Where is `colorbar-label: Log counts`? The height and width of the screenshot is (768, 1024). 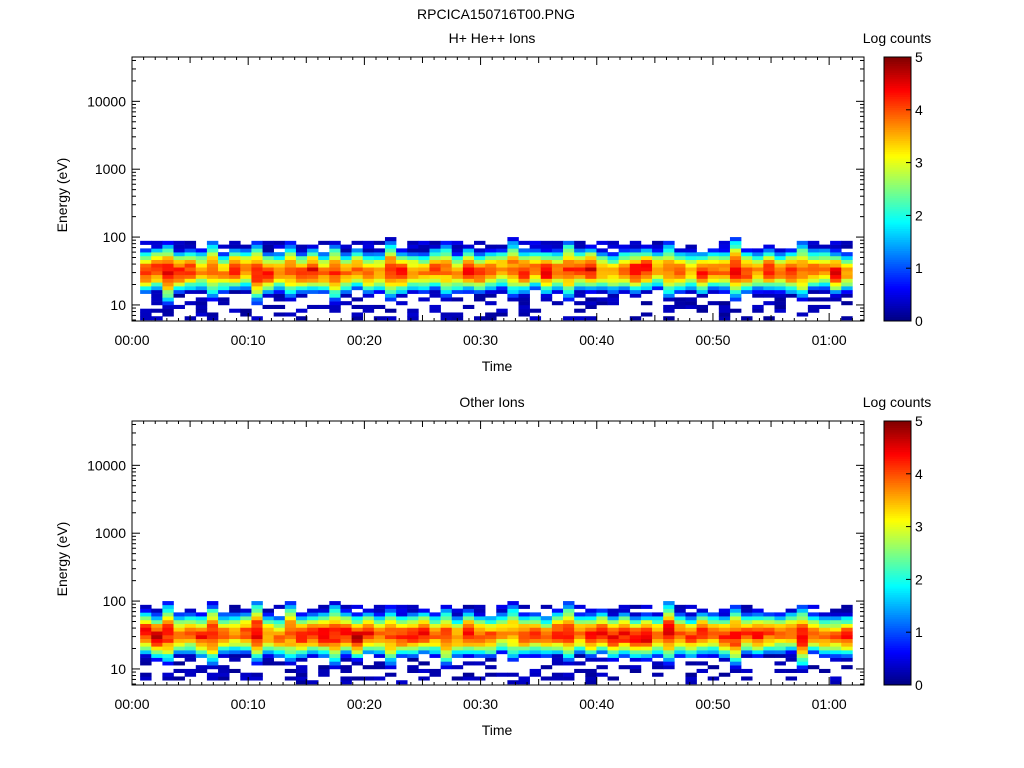
colorbar-label: Log counts is located at coordinates (897, 38).